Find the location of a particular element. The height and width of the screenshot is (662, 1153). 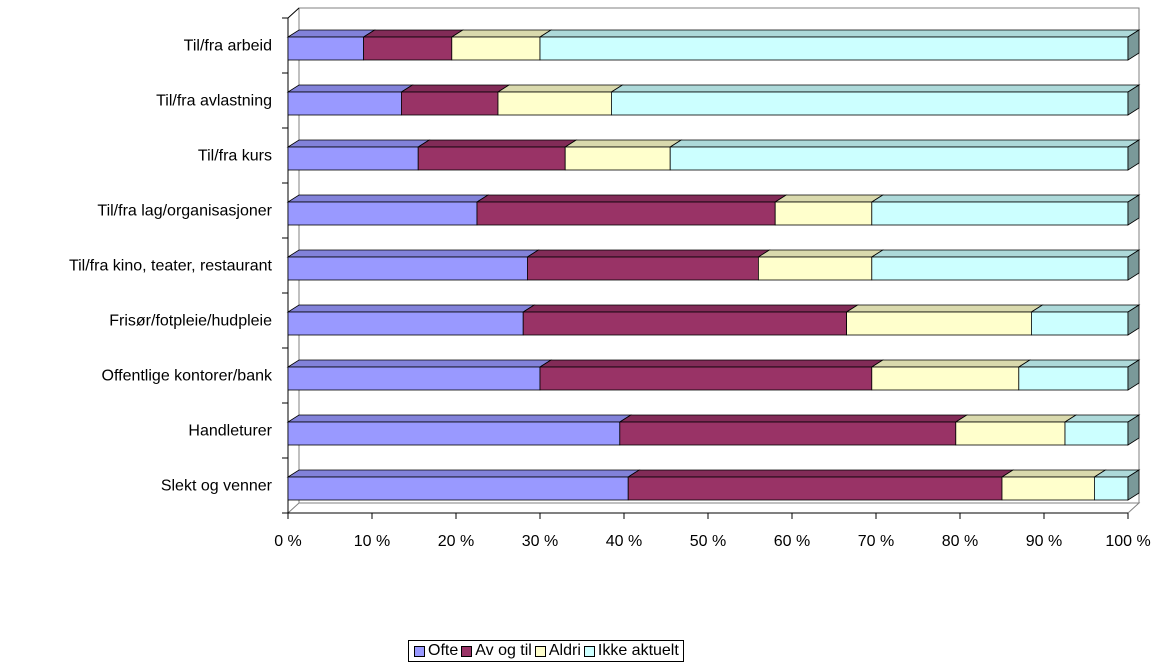

legend-item: Ofte is located at coordinates (436, 651).